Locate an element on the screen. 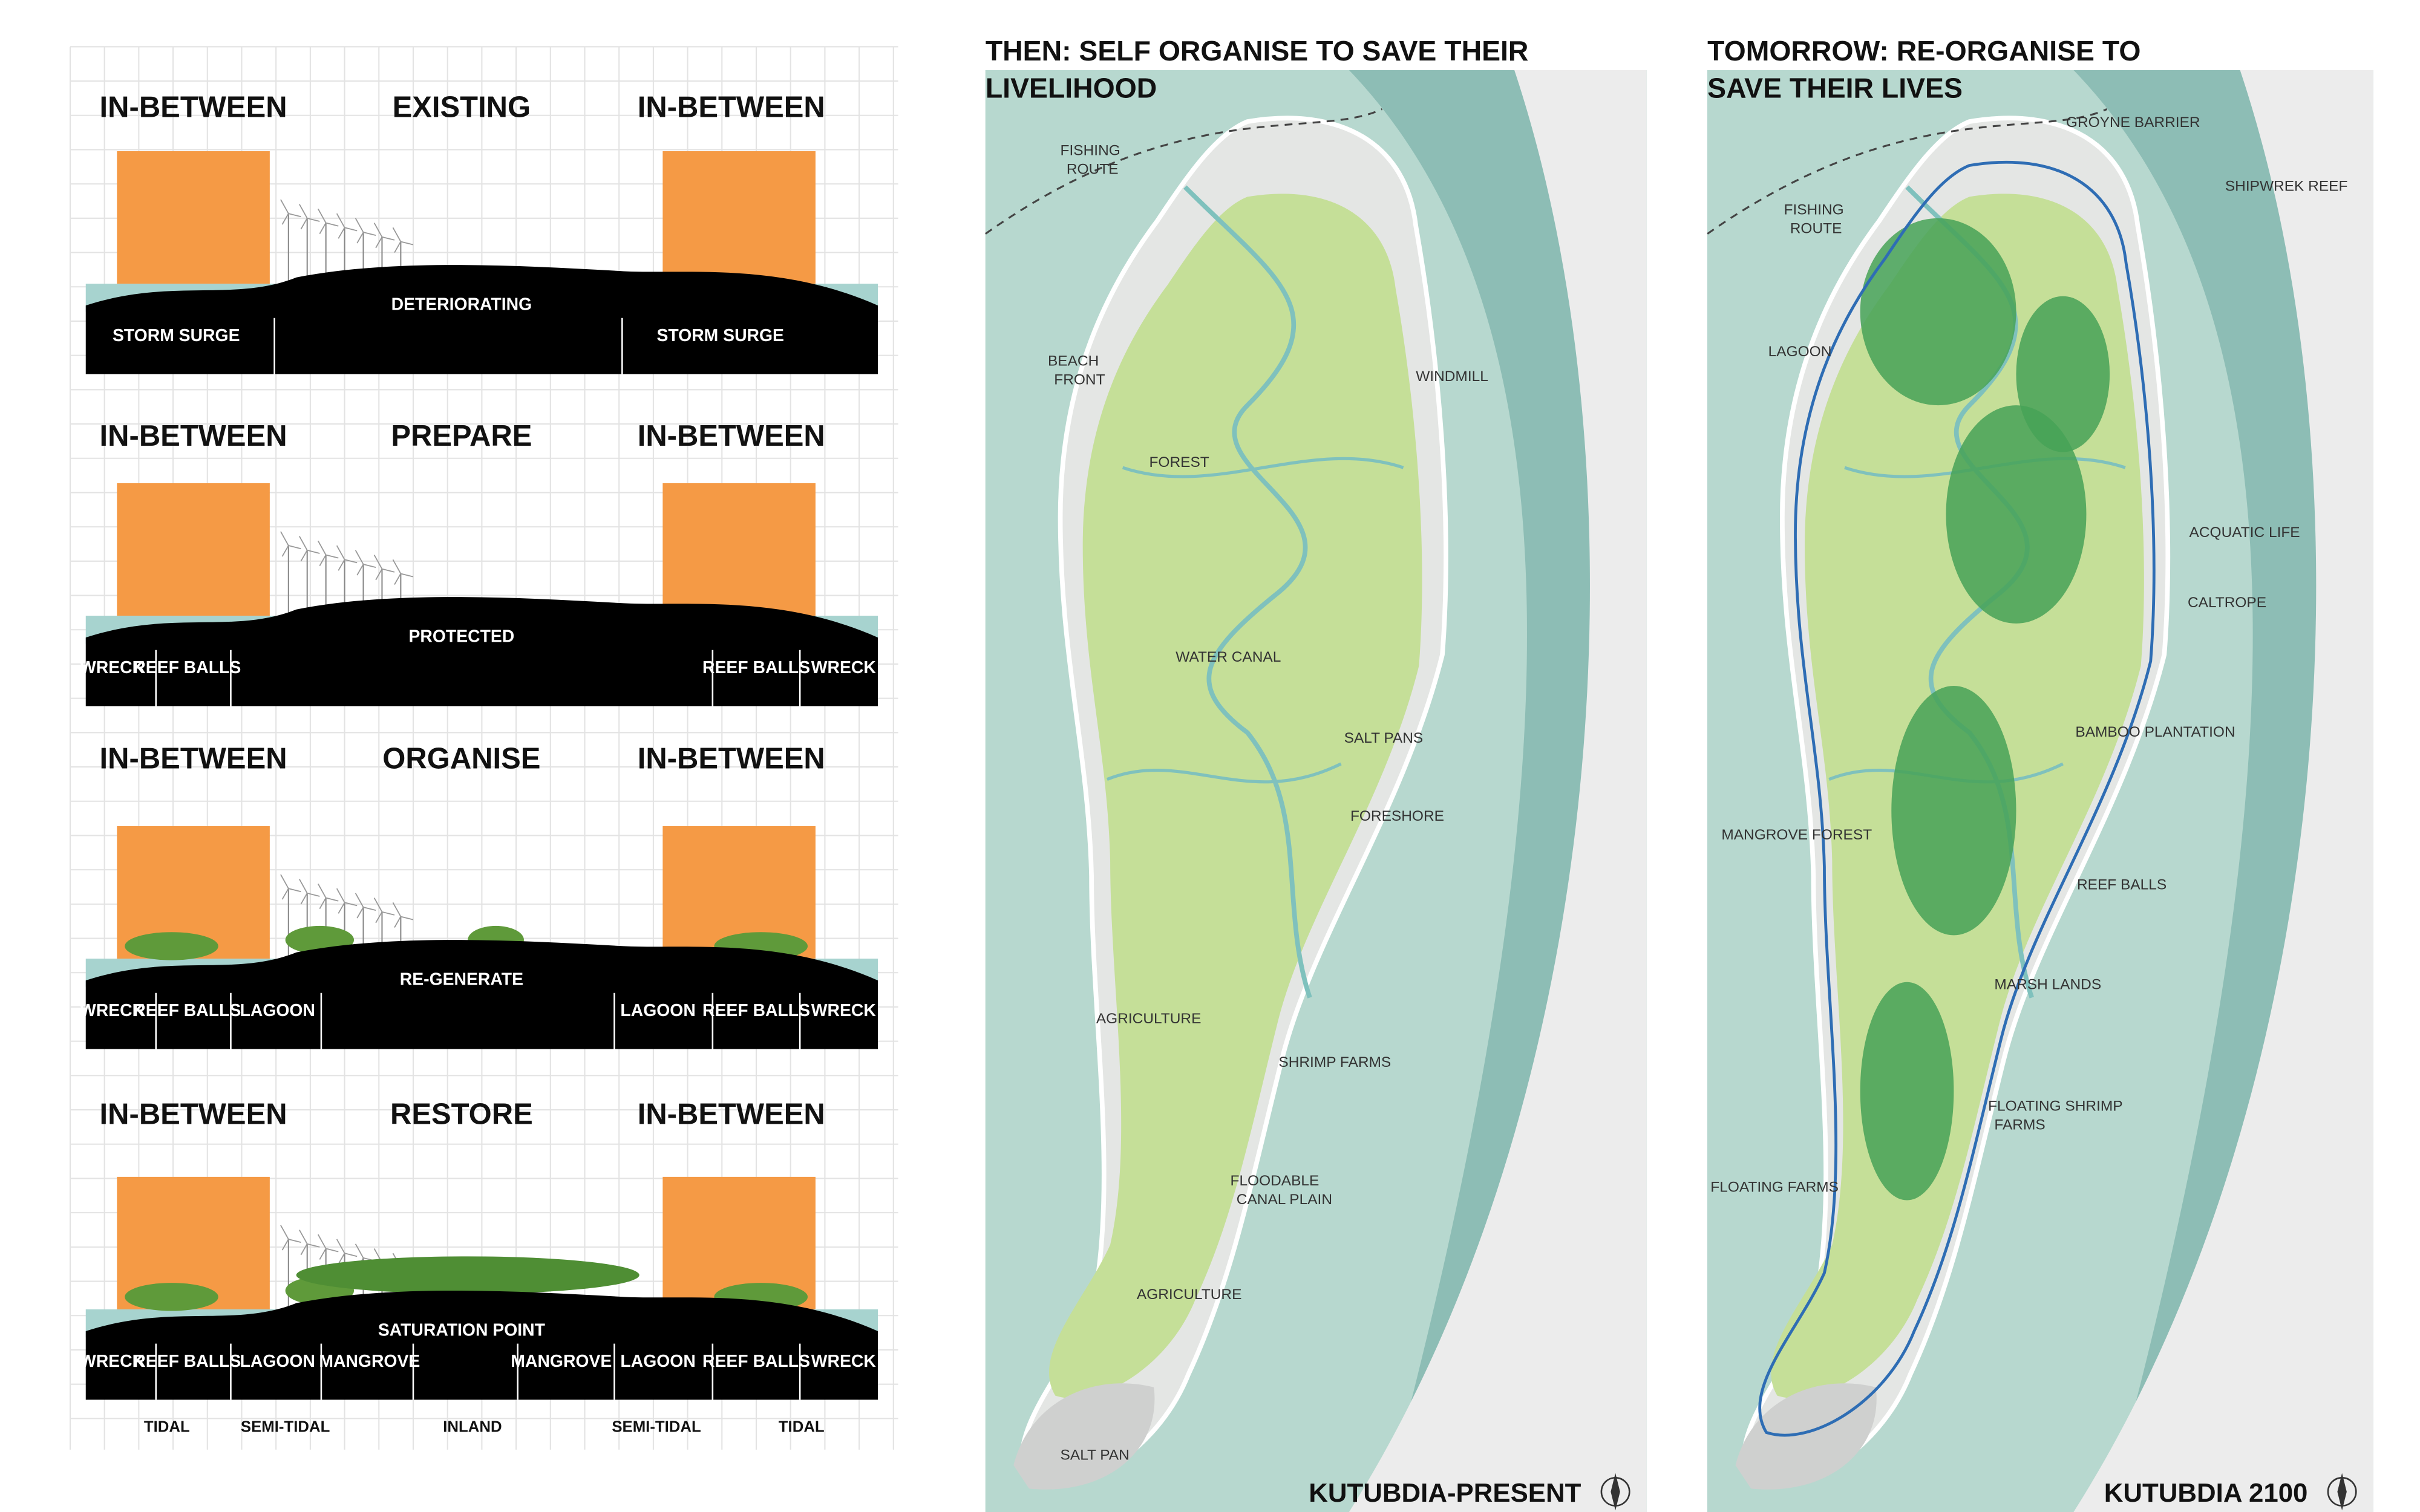 The width and height of the screenshot is (2420, 1512). map-label: REEF BALLS is located at coordinates (2122, 884).